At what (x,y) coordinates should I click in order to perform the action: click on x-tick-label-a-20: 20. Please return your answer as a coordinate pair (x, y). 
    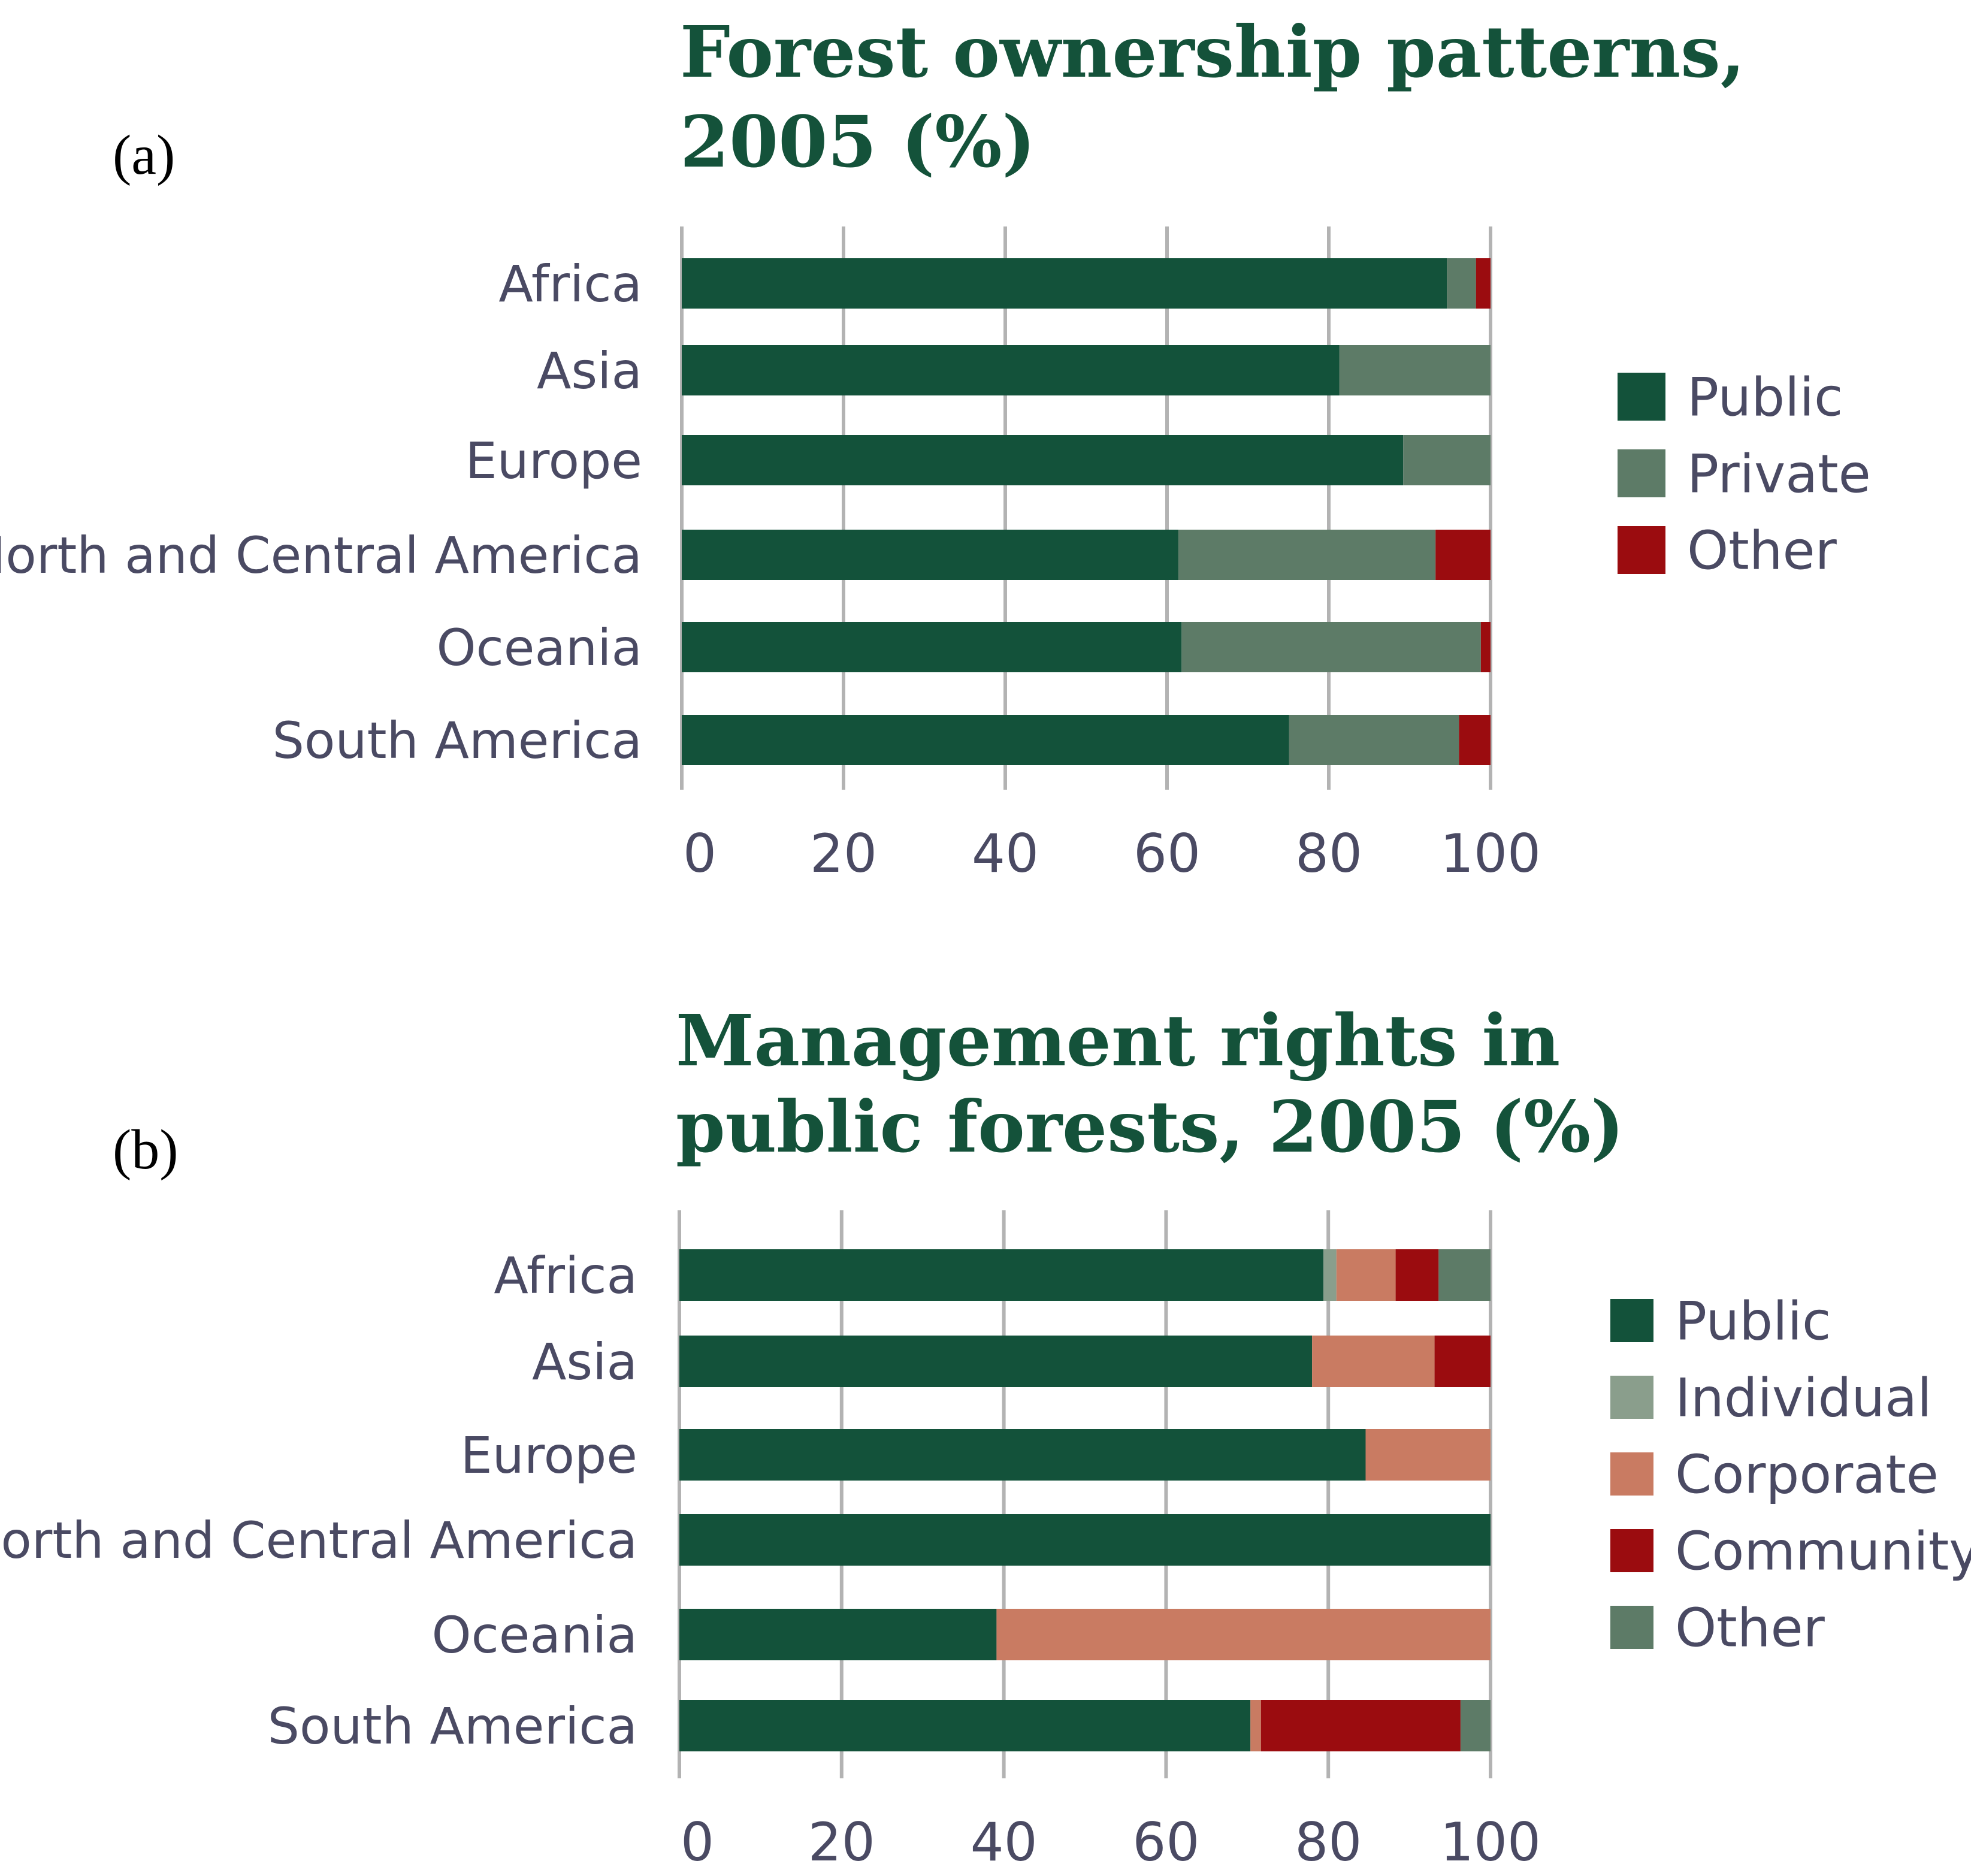
    Looking at the image, I should click on (843, 853).